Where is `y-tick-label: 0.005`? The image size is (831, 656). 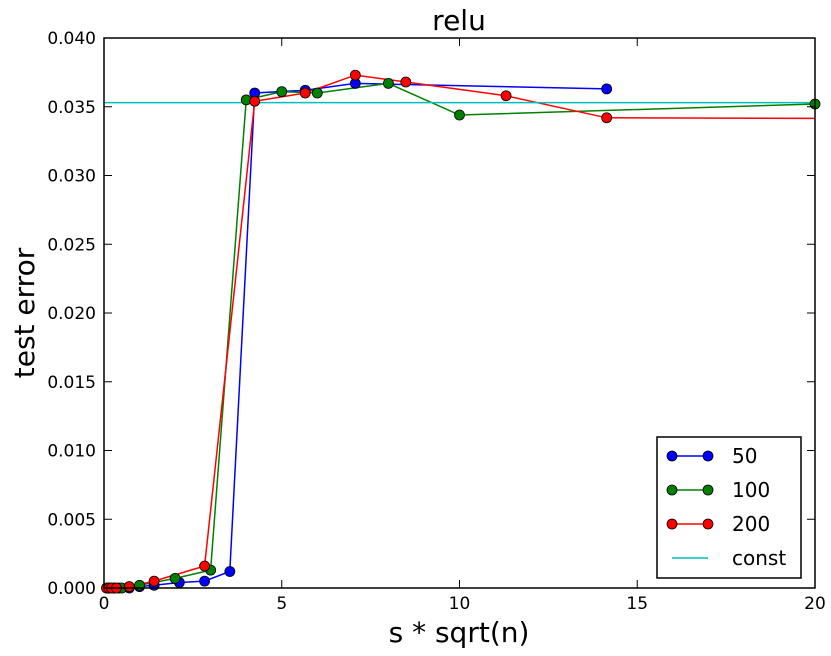 y-tick-label: 0.005 is located at coordinates (71, 520).